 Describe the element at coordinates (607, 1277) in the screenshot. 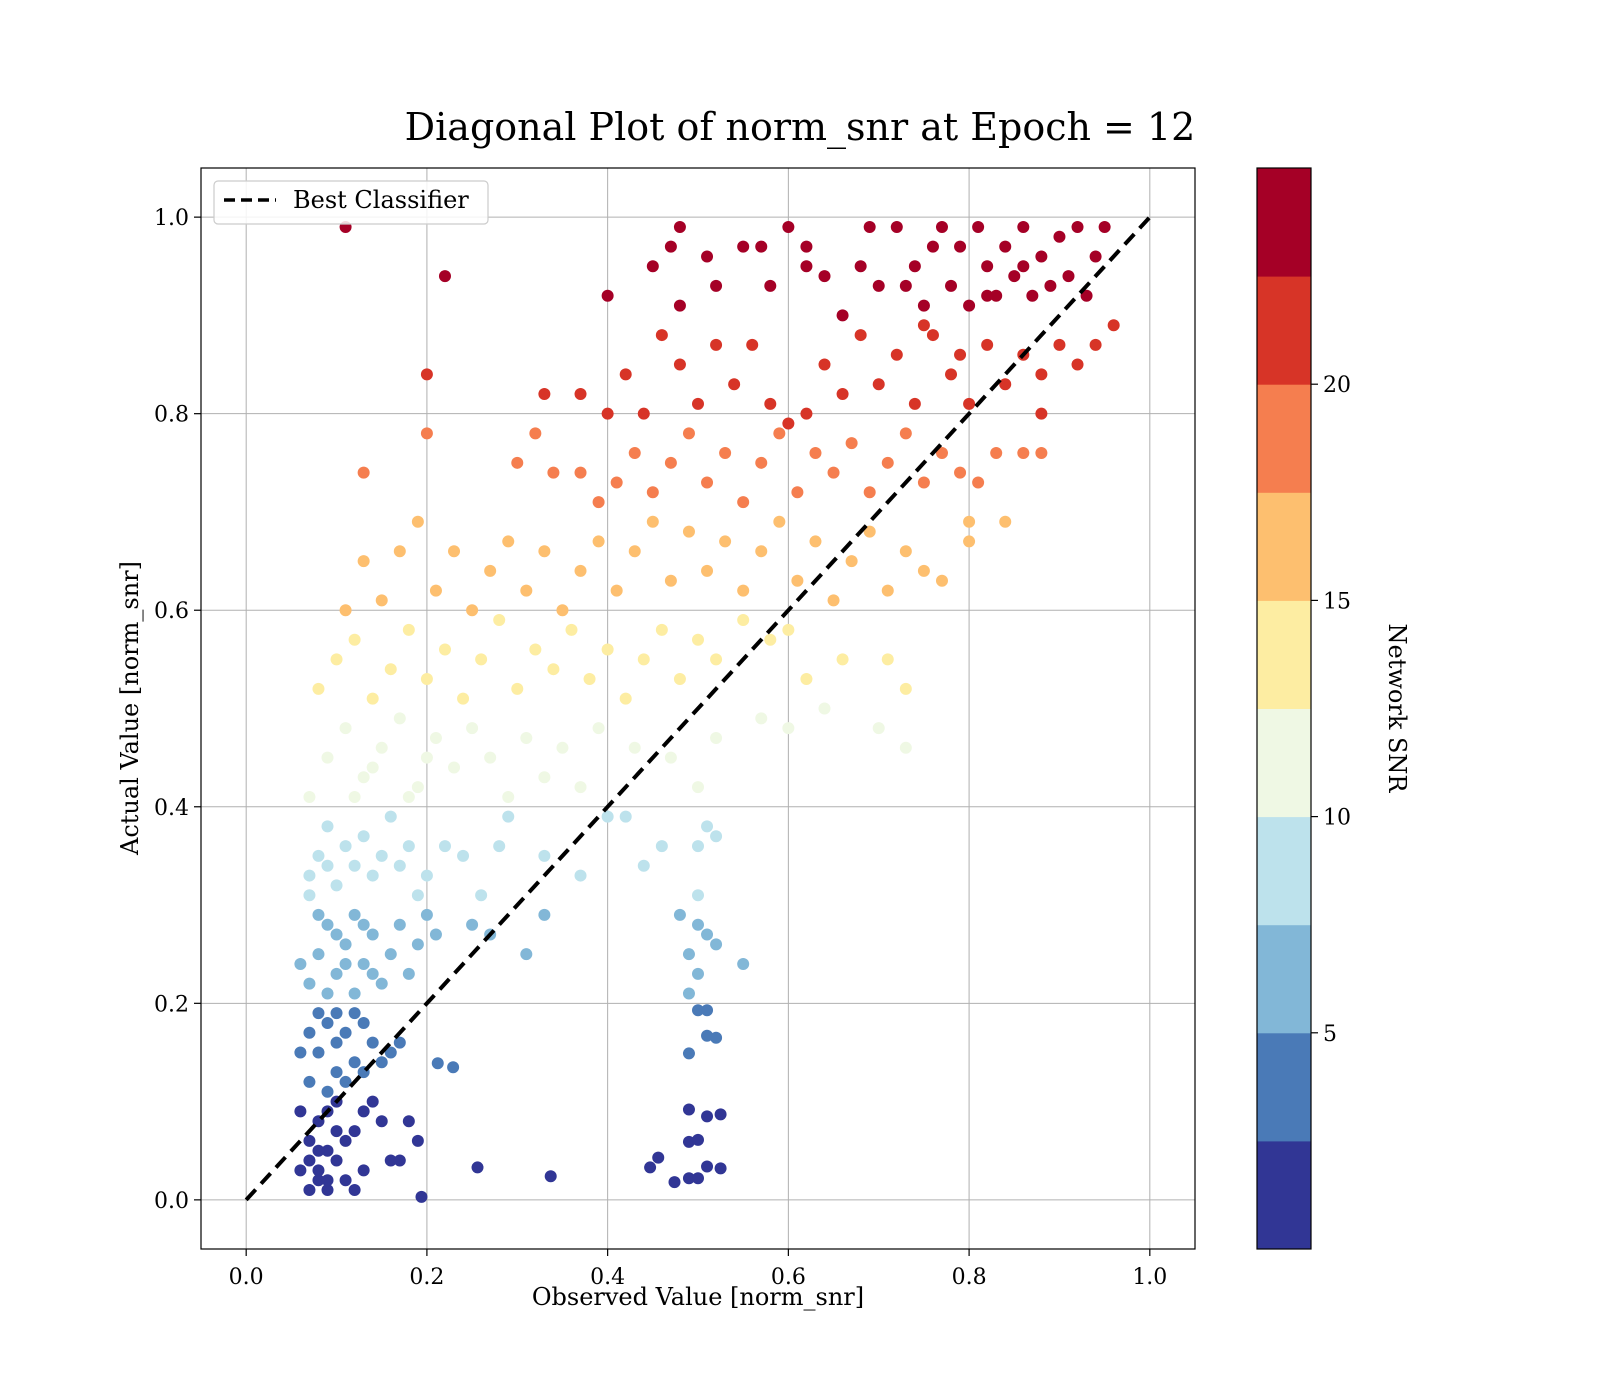

I see `x-tick-label: 0.4` at that location.